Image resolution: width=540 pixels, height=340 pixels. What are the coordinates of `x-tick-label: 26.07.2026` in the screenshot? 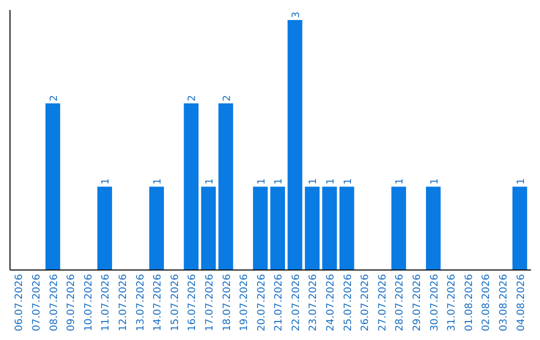 It's located at (366, 303).